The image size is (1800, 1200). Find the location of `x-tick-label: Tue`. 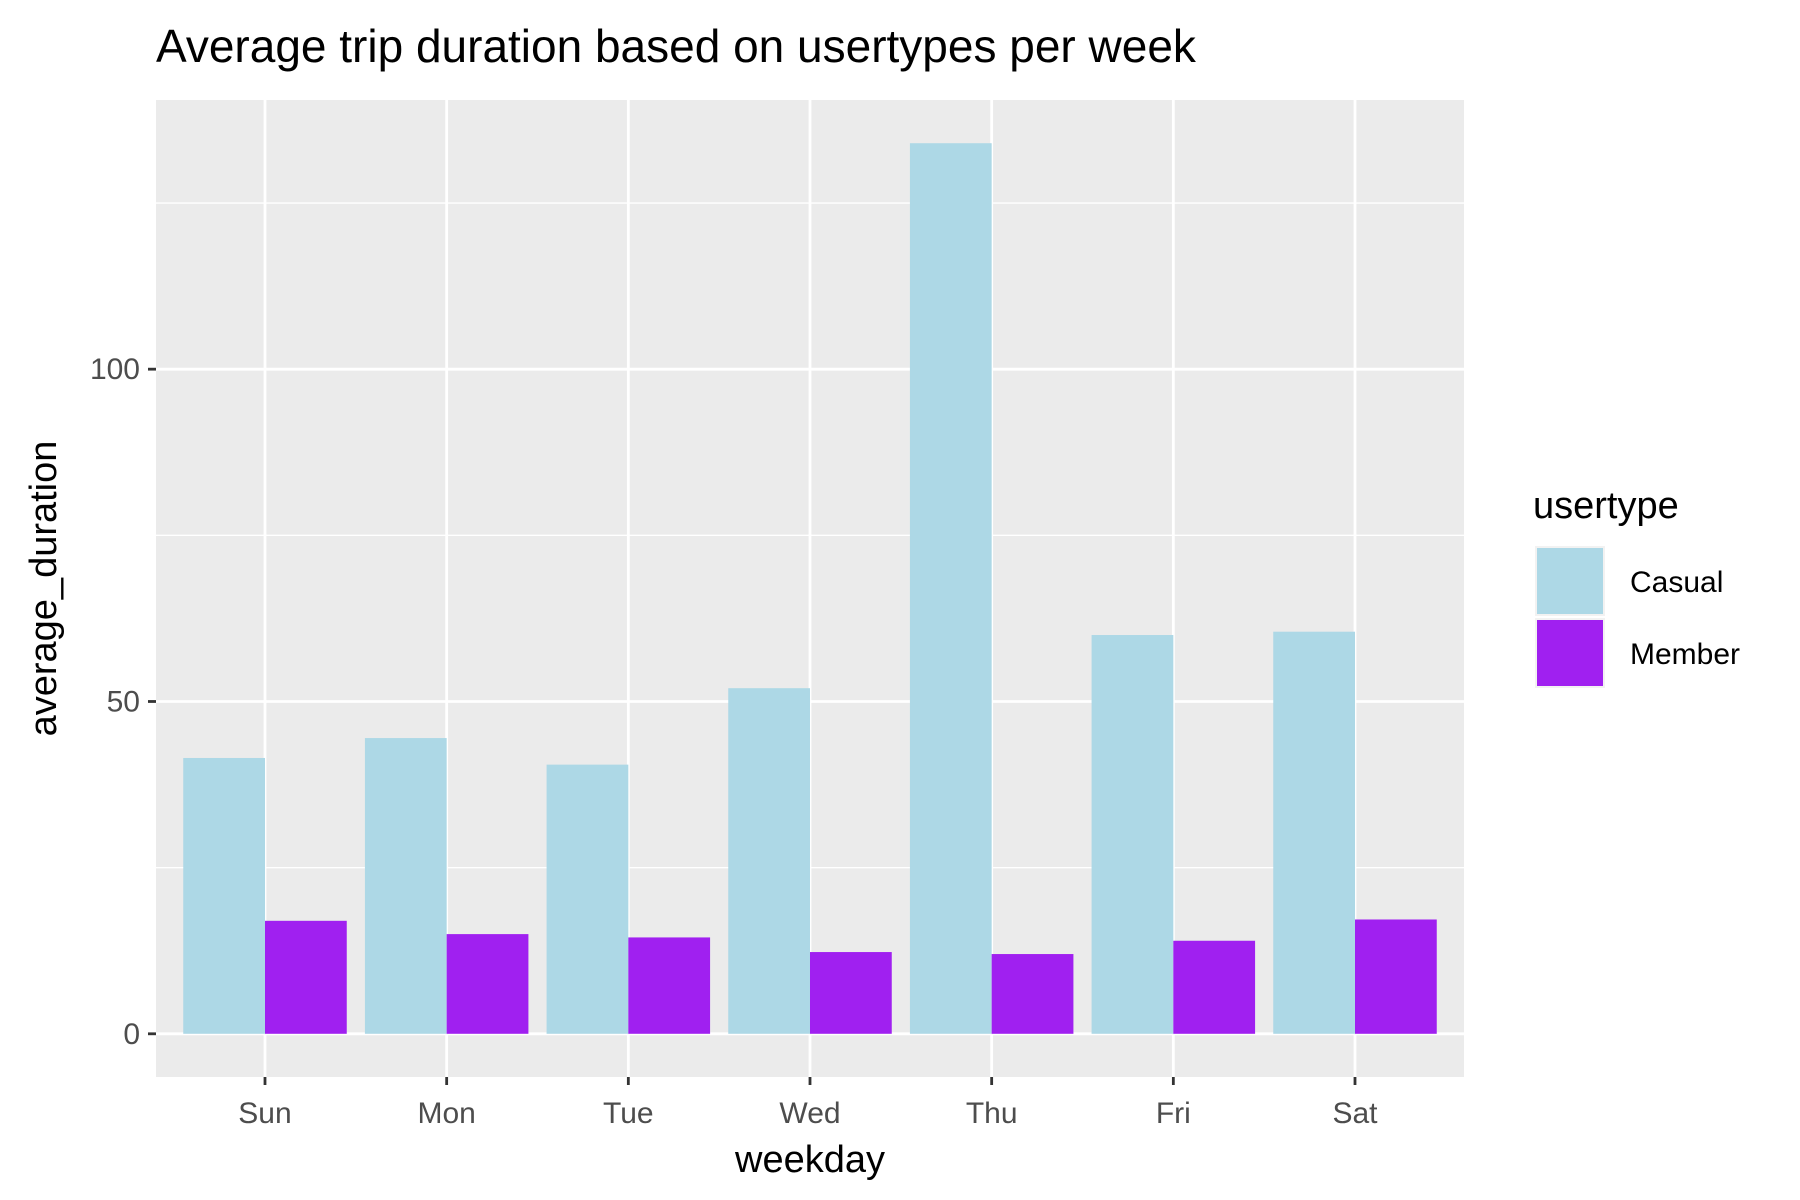

x-tick-label: Tue is located at coordinates (628, 1113).